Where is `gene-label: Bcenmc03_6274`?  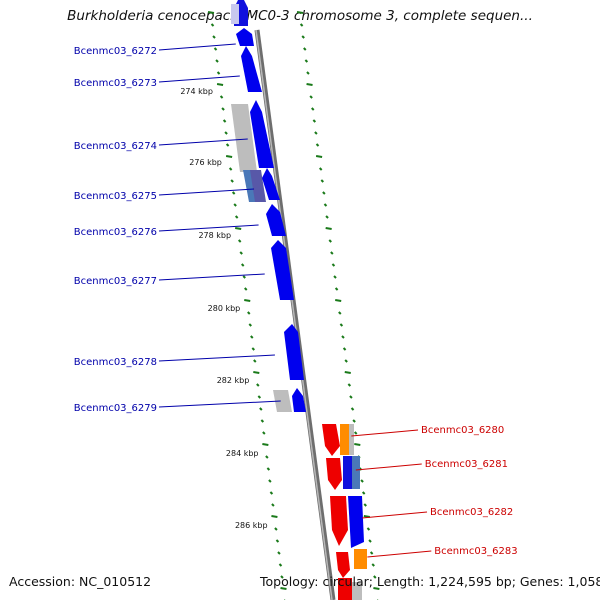
gene-label: Bcenmc03_6274 is located at coordinates (115, 146).